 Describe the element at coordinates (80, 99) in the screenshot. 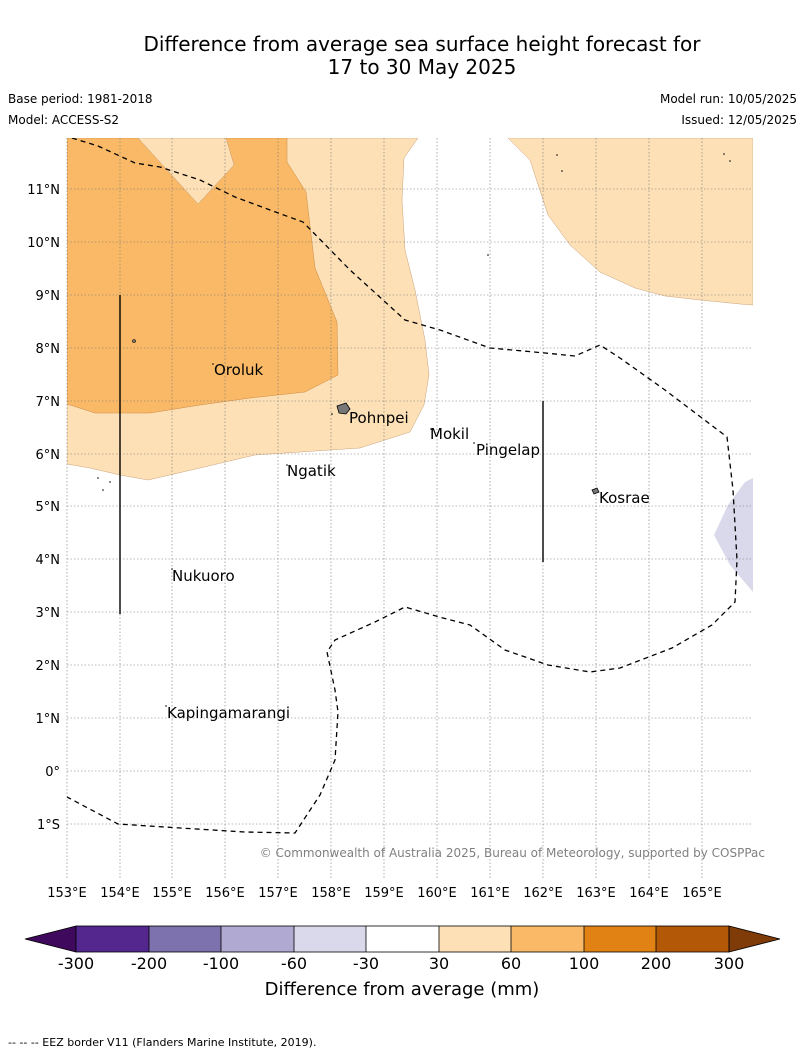

I see `base-period: Base period: 1981-2018` at that location.